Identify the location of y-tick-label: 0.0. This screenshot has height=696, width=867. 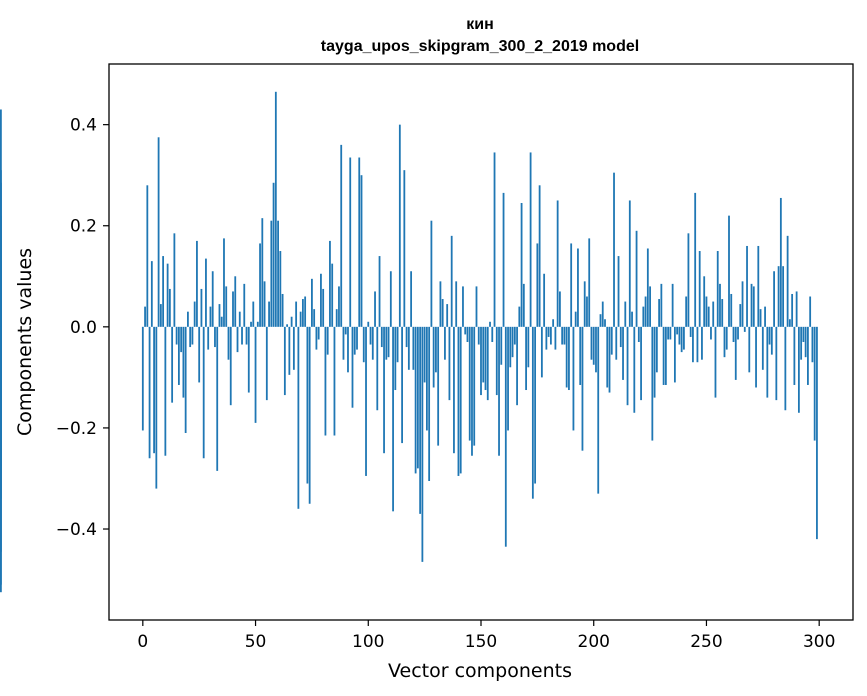
(83, 328).